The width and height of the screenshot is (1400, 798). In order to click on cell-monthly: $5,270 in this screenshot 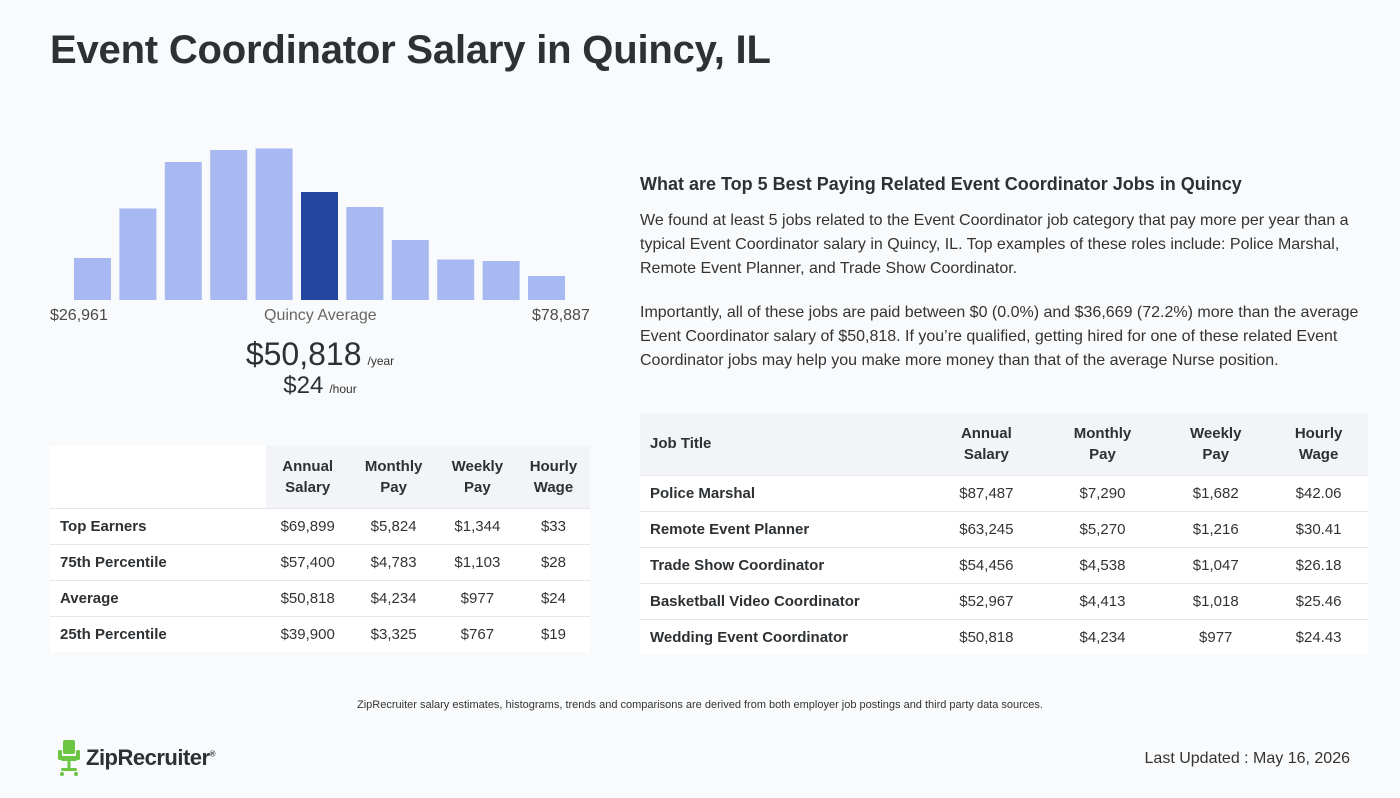, I will do `click(1102, 528)`.